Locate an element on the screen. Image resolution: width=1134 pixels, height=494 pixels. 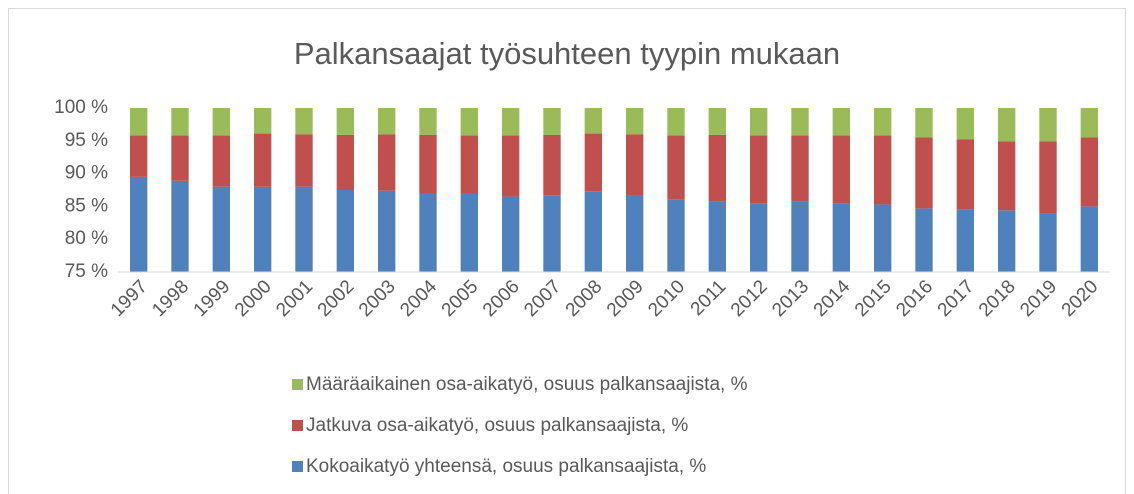
chart-title: Palkansaajat työsuhteen tyypin mukaan is located at coordinates (567, 53).